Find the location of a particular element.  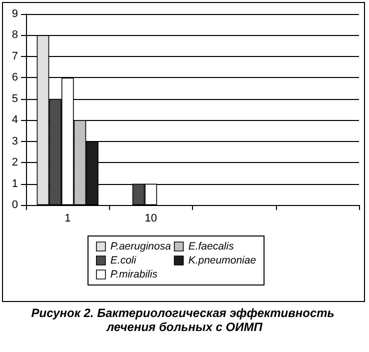

legend-label: K.pneumoniae is located at coordinates (222, 260).